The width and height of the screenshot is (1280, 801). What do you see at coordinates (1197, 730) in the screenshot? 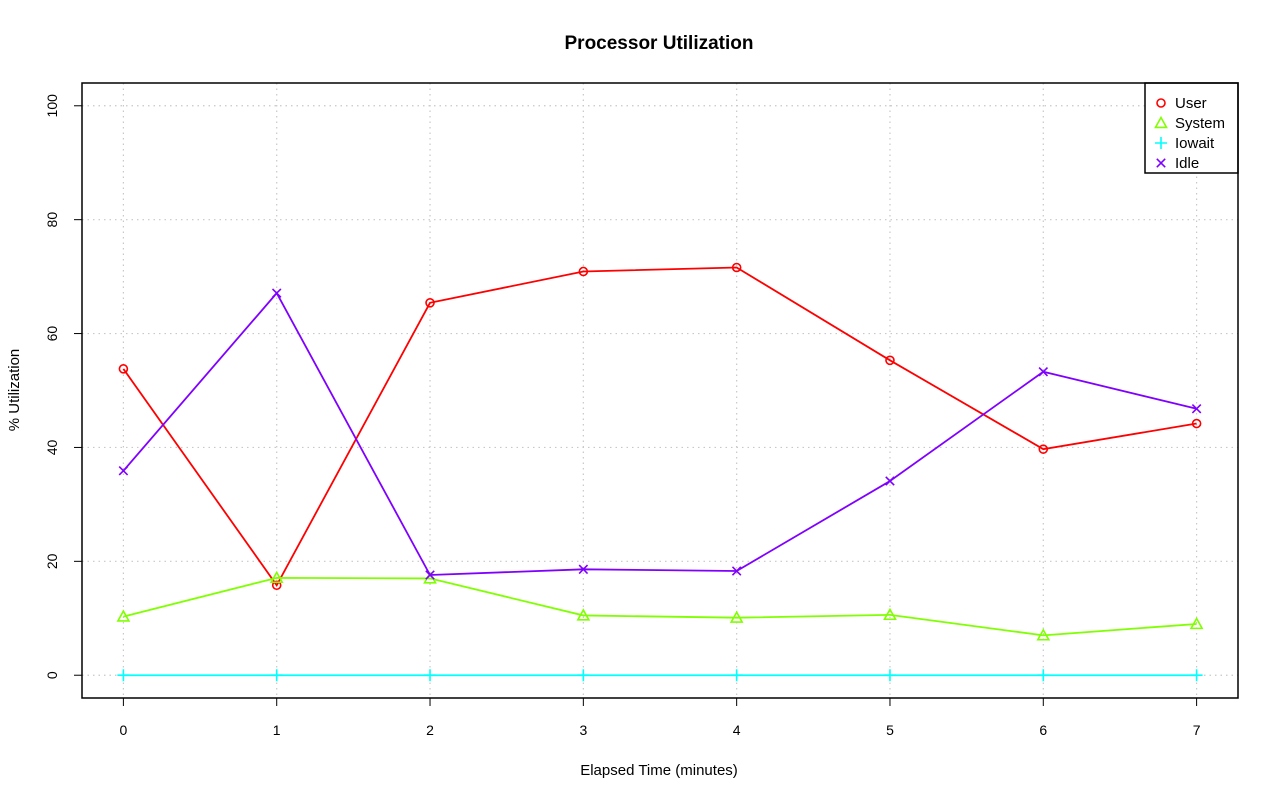
I see `x-tick-label: 7` at bounding box center [1197, 730].